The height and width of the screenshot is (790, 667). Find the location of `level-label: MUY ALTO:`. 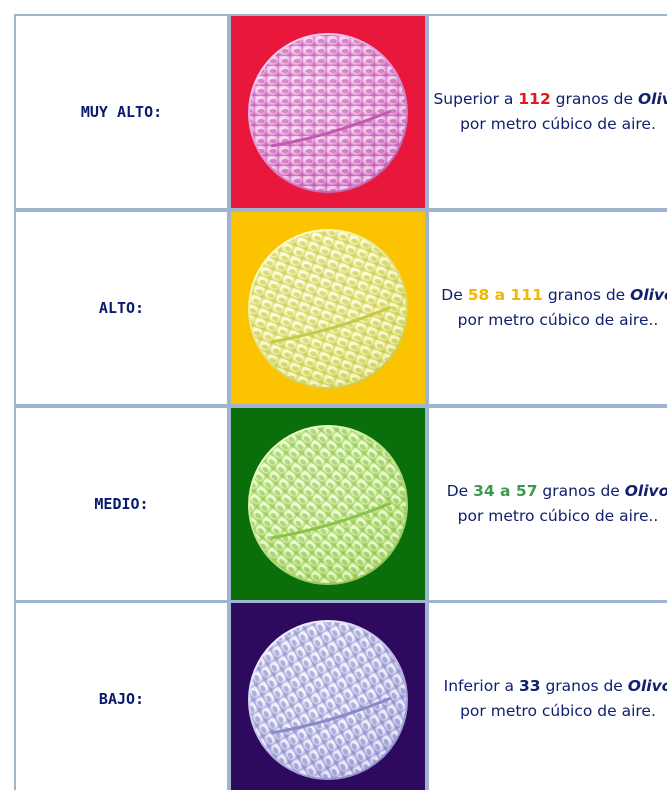

level-label: MUY ALTO: is located at coordinates (121, 112).